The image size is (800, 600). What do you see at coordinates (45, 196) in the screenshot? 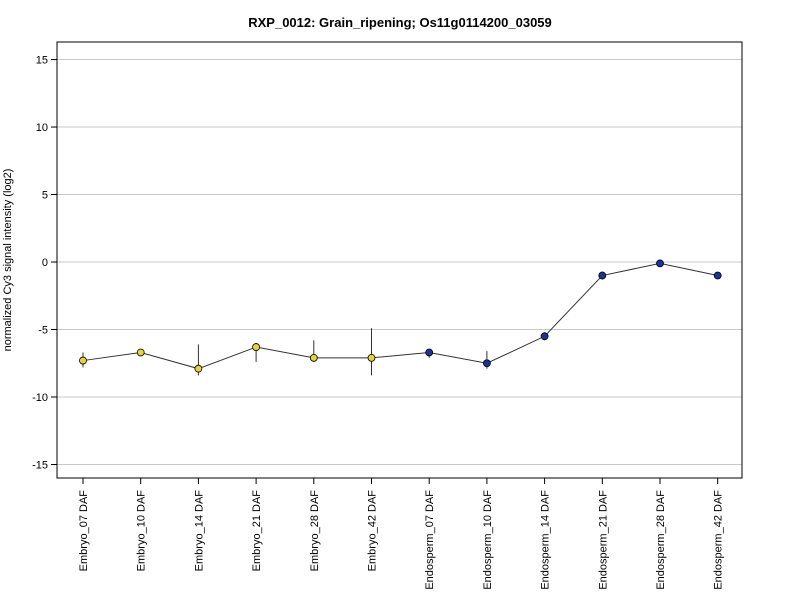
I see `y-tick-label: 5` at bounding box center [45, 196].